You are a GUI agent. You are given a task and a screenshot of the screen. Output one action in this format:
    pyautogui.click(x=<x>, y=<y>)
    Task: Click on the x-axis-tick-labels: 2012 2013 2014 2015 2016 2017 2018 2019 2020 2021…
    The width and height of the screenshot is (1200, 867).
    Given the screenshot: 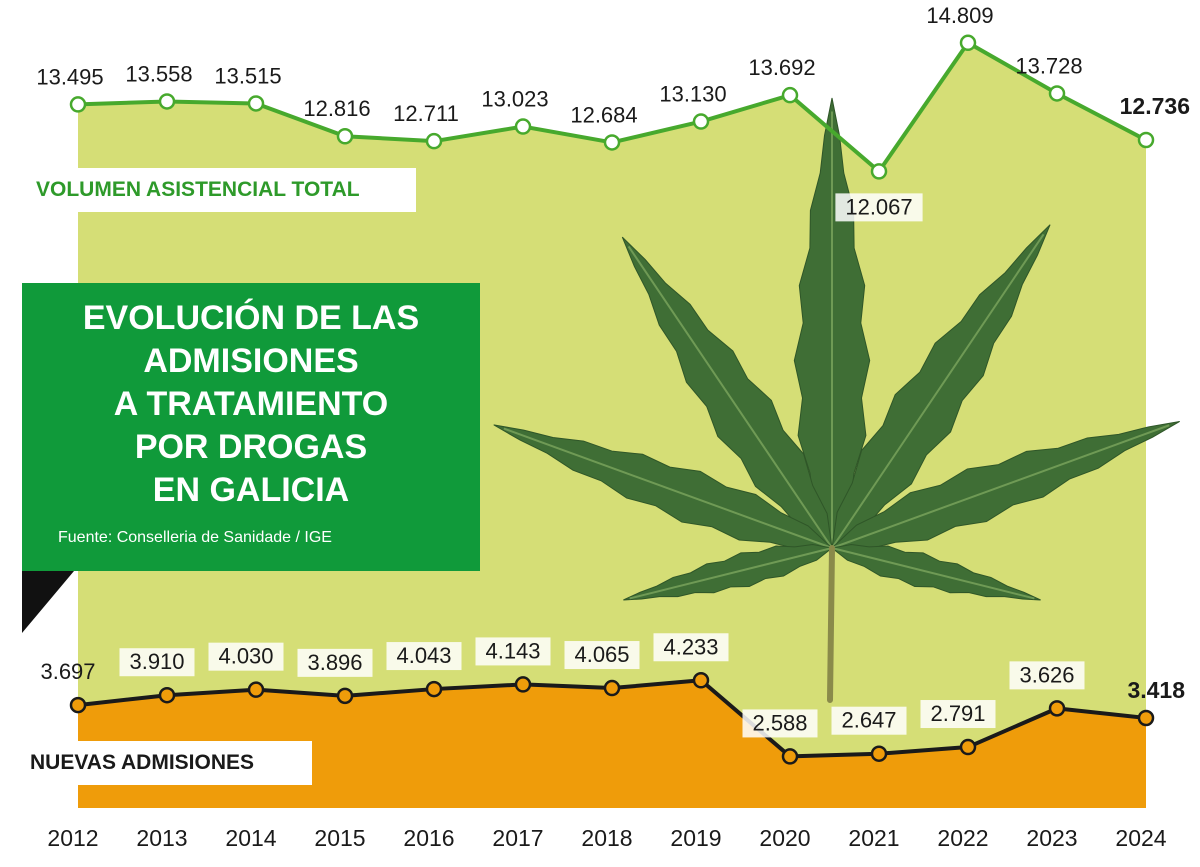 What is the action you would take?
    pyautogui.click(x=606, y=838)
    